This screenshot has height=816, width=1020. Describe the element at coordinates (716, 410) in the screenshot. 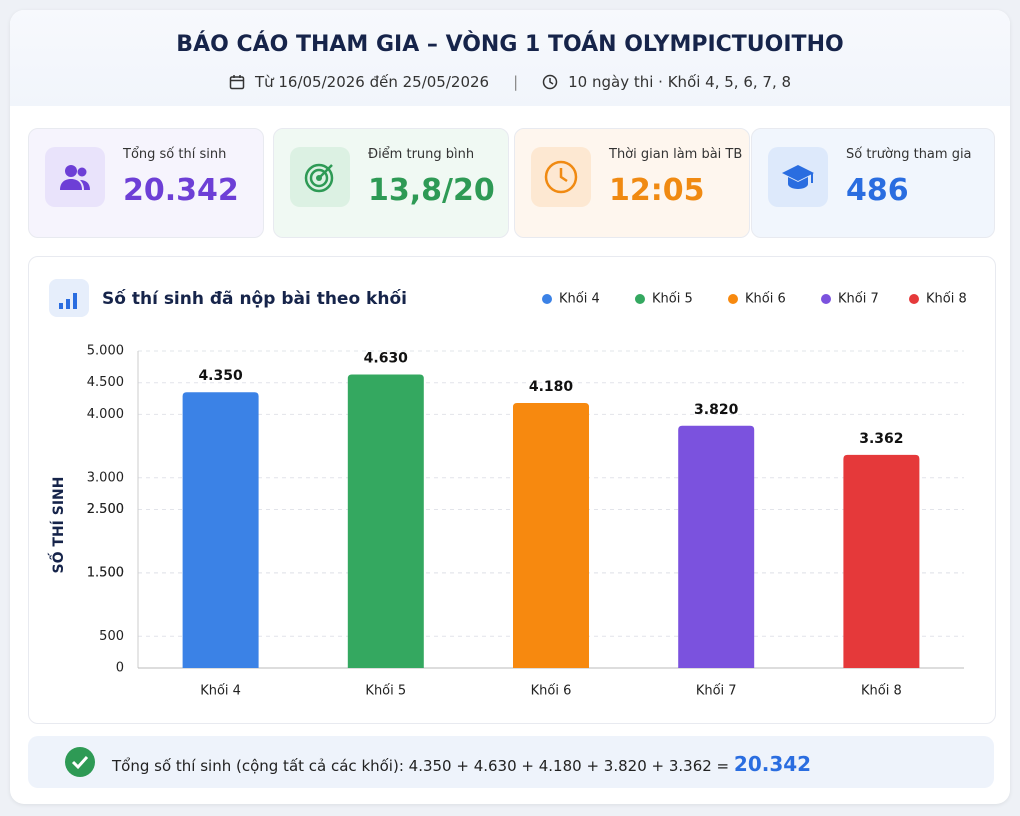

I see `value-label: 3.820` at that location.